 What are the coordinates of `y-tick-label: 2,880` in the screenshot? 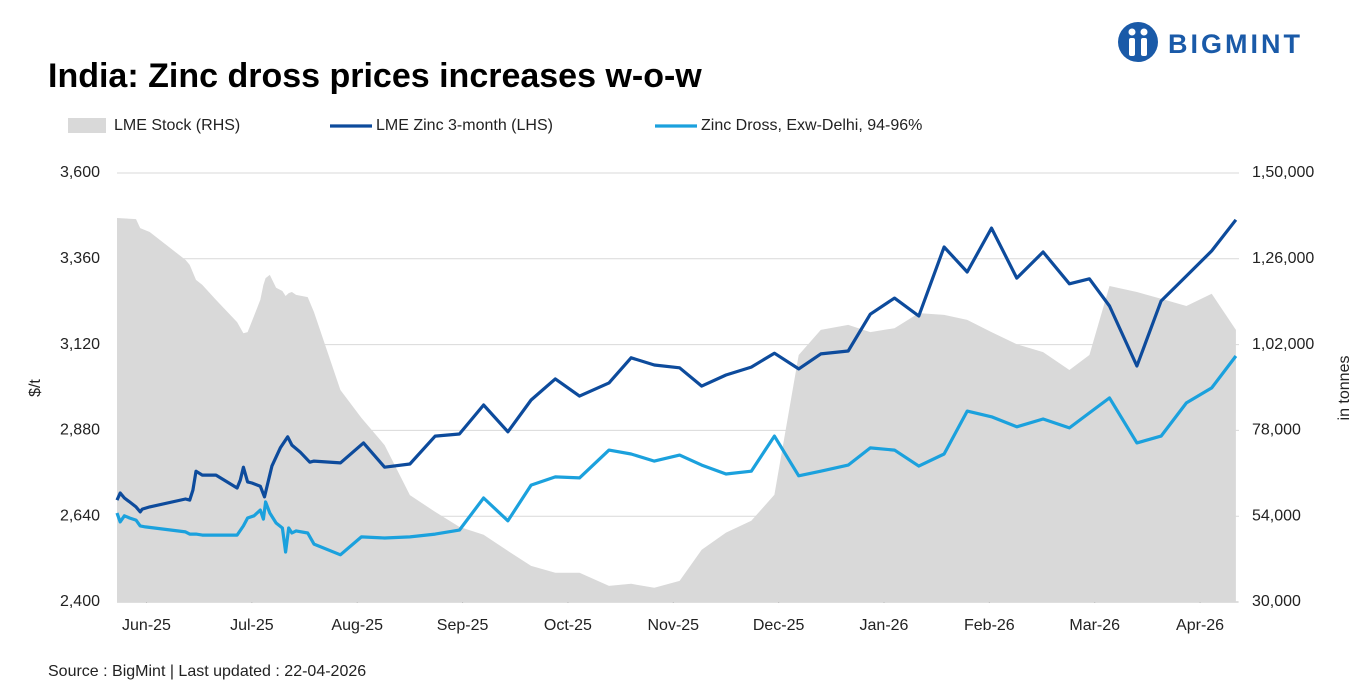 It's located at (80, 430).